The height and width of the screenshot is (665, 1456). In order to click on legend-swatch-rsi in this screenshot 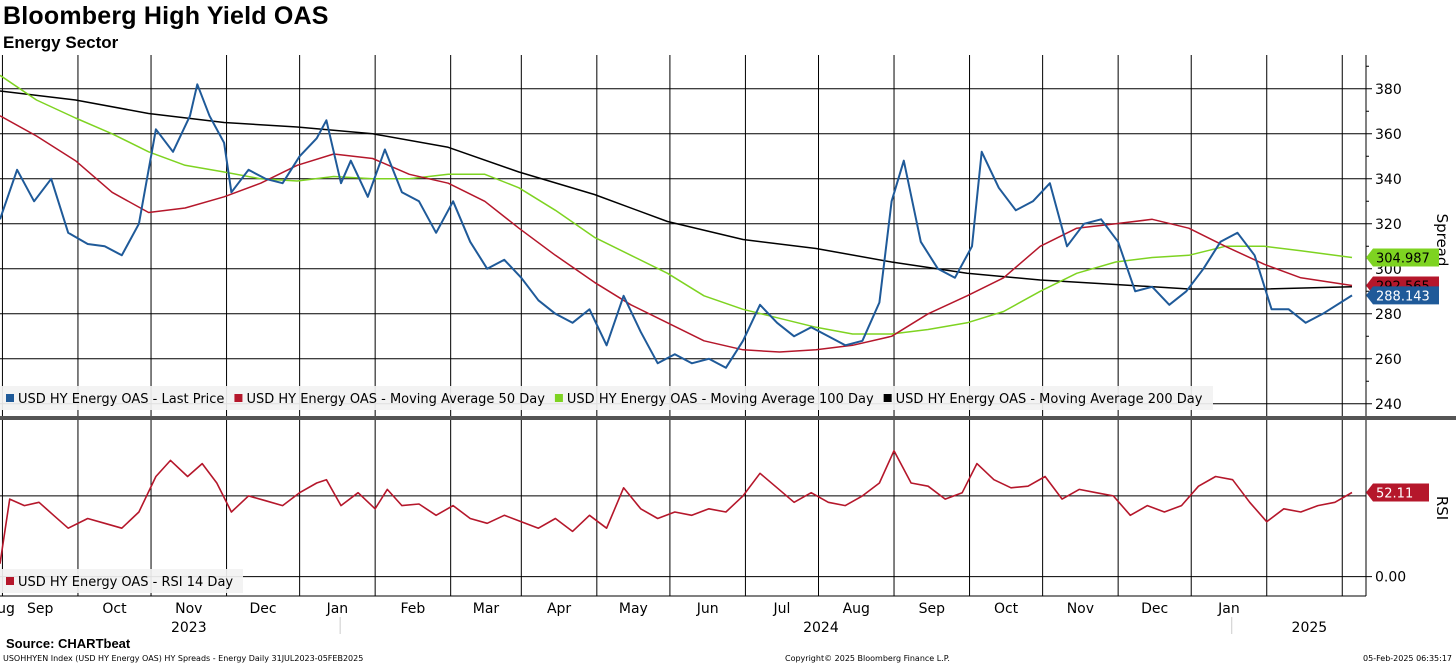, I will do `click(10, 581)`.